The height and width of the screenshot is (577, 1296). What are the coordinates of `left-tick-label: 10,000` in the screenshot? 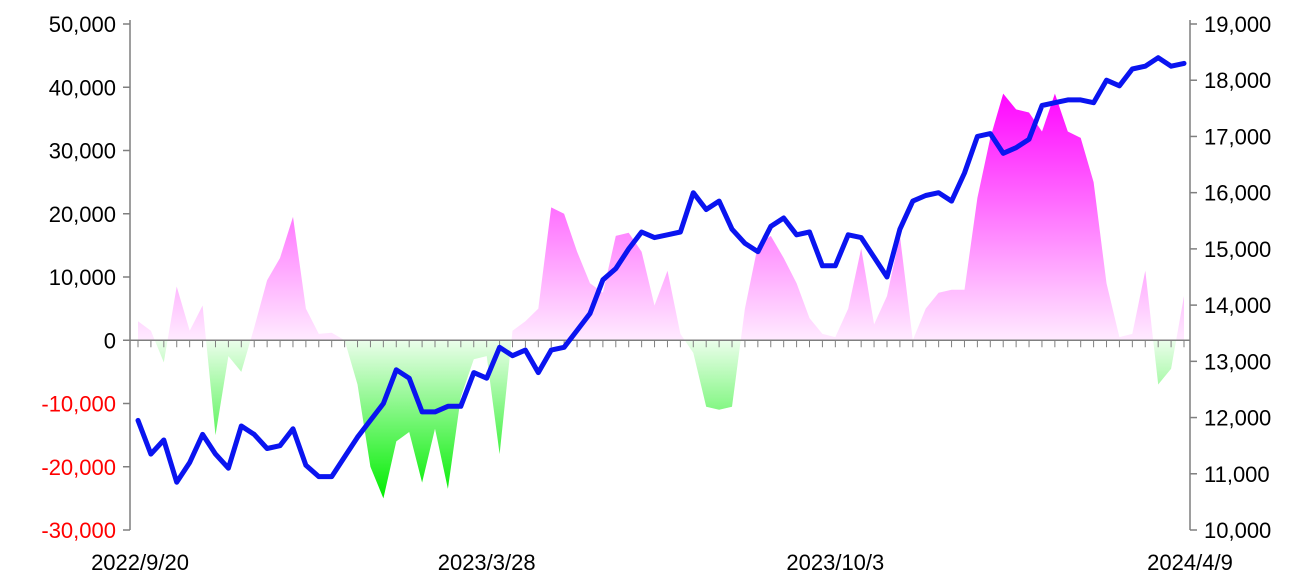 It's located at (82, 277).